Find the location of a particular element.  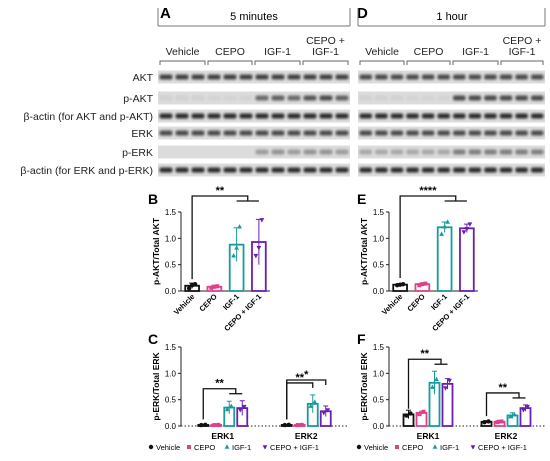

y-tick-label: 0.0 is located at coordinates (171, 426).